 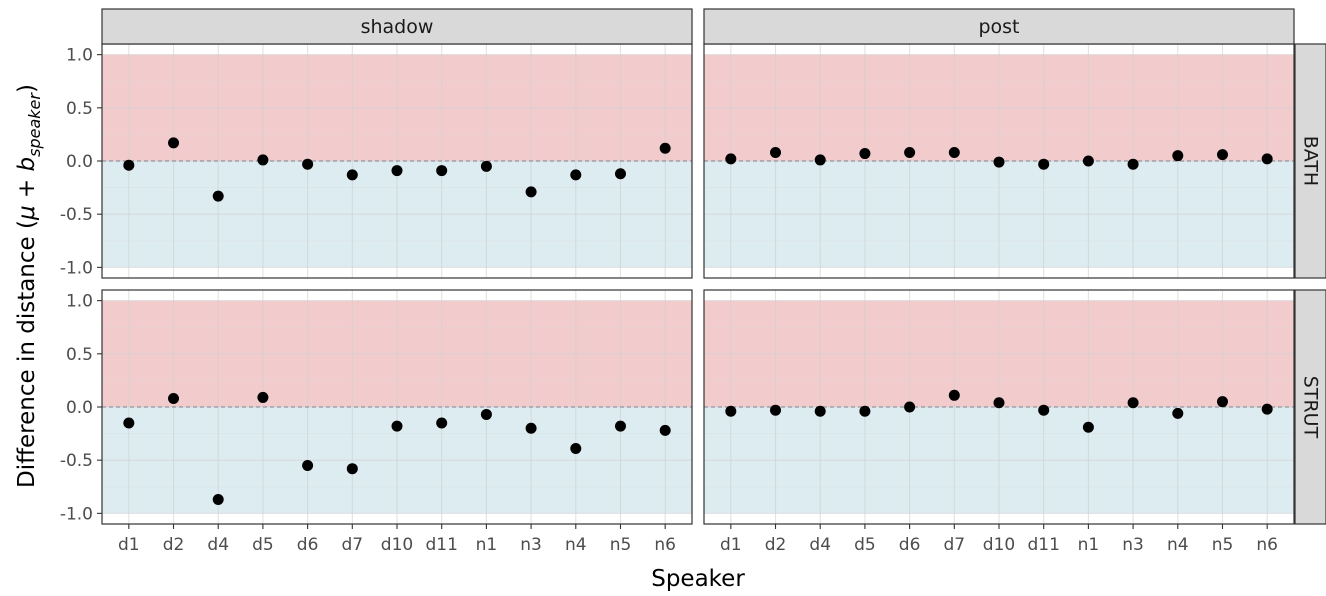 What do you see at coordinates (27, 354) in the screenshot?
I see `y-axis-title-prefix: Difference in distance (` at bounding box center [27, 354].